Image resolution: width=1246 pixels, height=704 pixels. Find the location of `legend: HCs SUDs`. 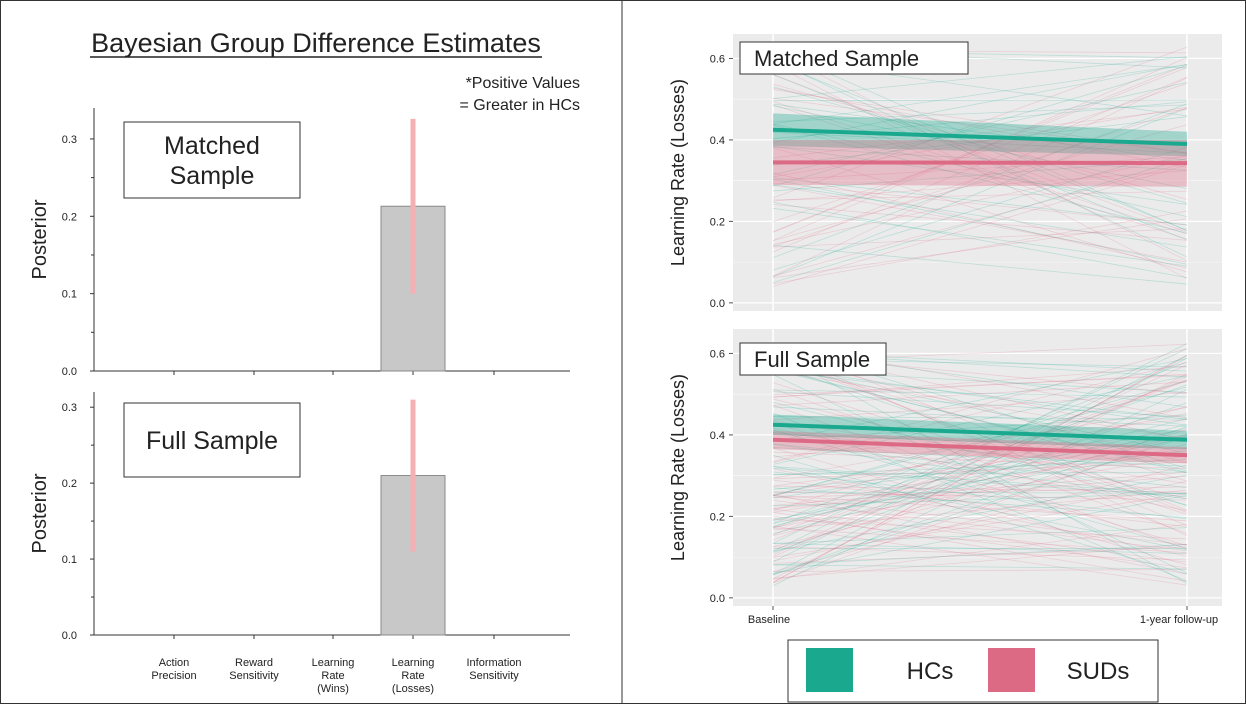

legend: HCs SUDs is located at coordinates (973, 671).